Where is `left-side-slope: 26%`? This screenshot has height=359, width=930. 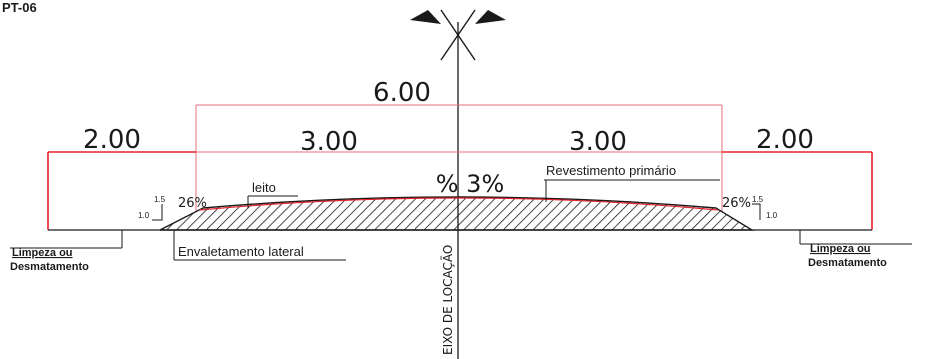
left-side-slope: 26% is located at coordinates (192, 203).